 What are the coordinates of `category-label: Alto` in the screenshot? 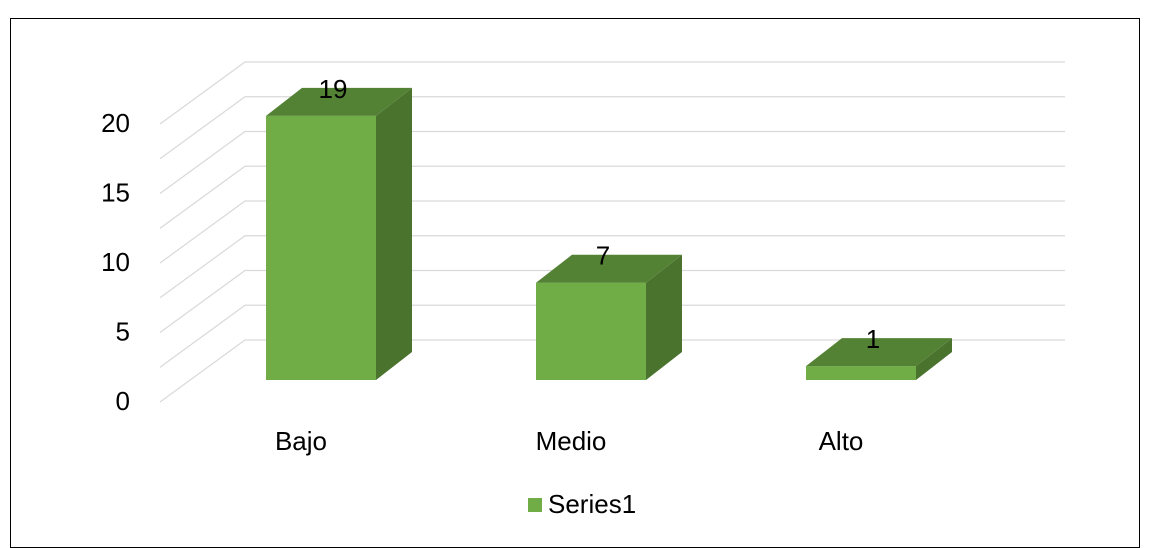 It's located at (841, 441).